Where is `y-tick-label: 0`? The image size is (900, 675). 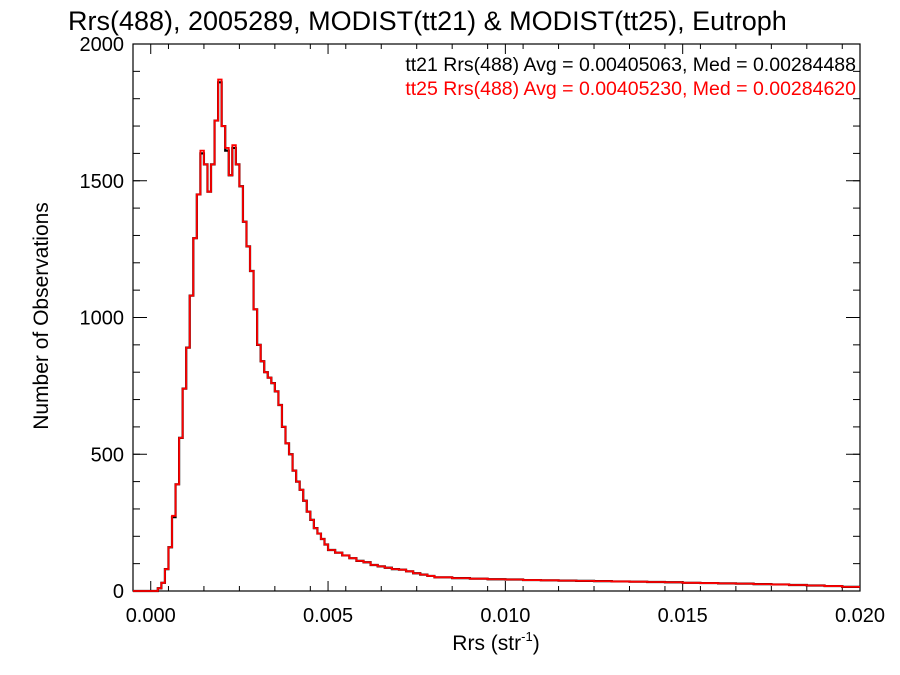 y-tick-label: 0 is located at coordinates (118, 592).